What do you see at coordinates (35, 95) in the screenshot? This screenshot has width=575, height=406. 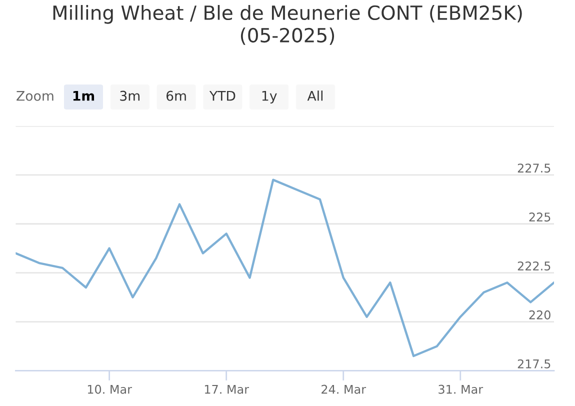 I see `text: Zoom` at bounding box center [35, 95].